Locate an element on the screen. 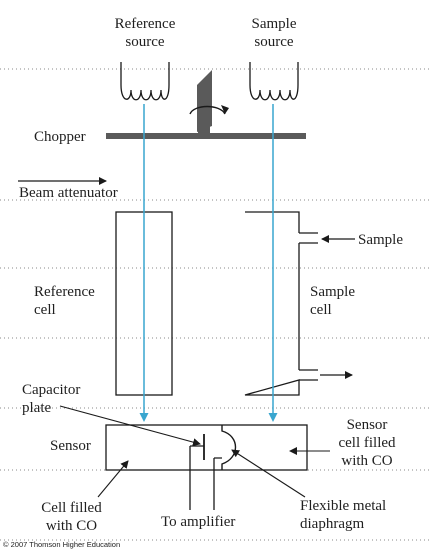  amplifier-leads is located at coordinates (205, 477).